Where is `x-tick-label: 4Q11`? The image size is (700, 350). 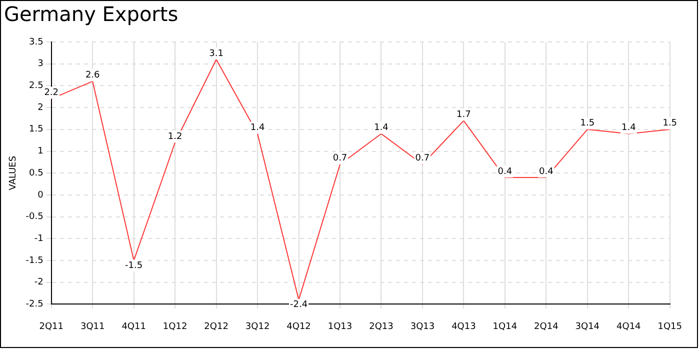 x-tick-label: 4Q11 is located at coordinates (134, 327).